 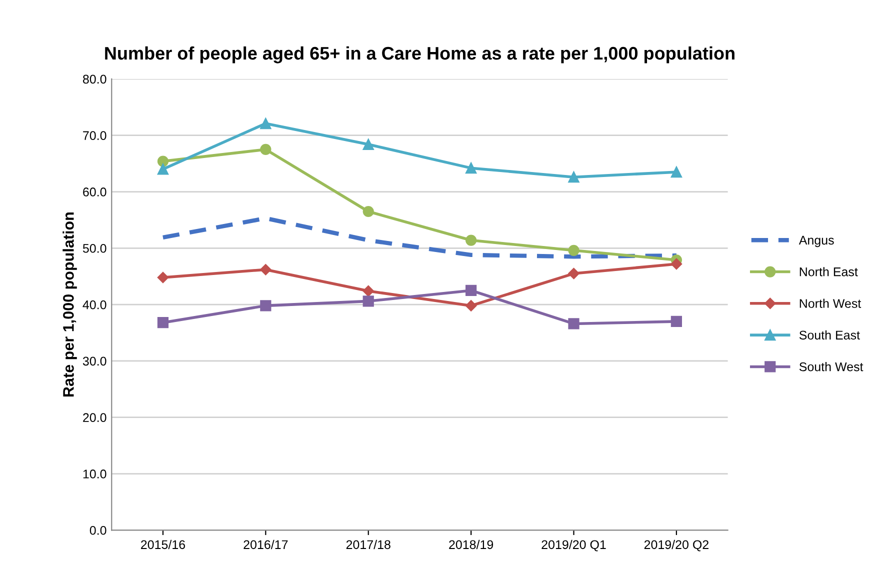 What do you see at coordinates (368, 545) in the screenshot?
I see `x-tick-label: 2017/18` at bounding box center [368, 545].